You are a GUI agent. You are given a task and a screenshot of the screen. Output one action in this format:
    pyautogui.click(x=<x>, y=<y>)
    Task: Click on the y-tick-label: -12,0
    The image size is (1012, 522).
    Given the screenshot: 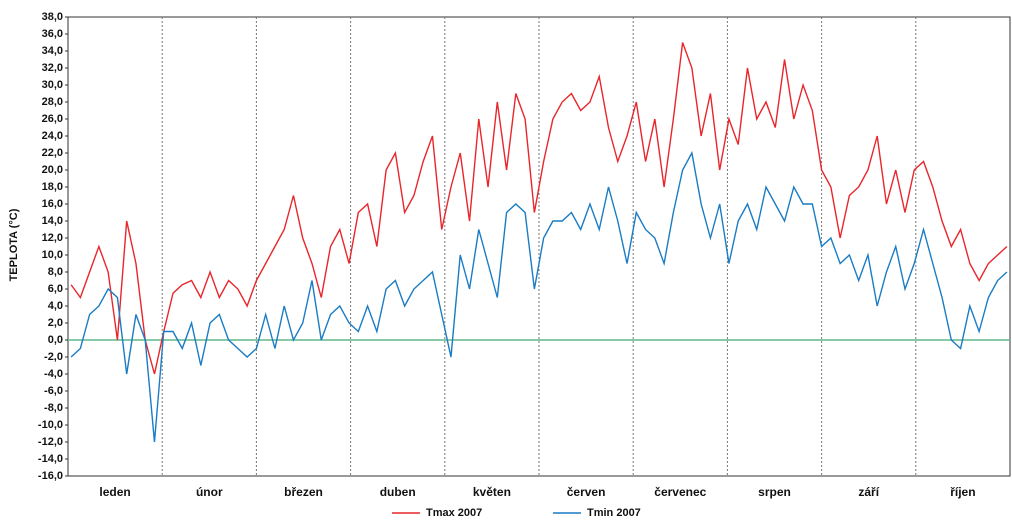 What is the action you would take?
    pyautogui.click(x=50, y=442)
    